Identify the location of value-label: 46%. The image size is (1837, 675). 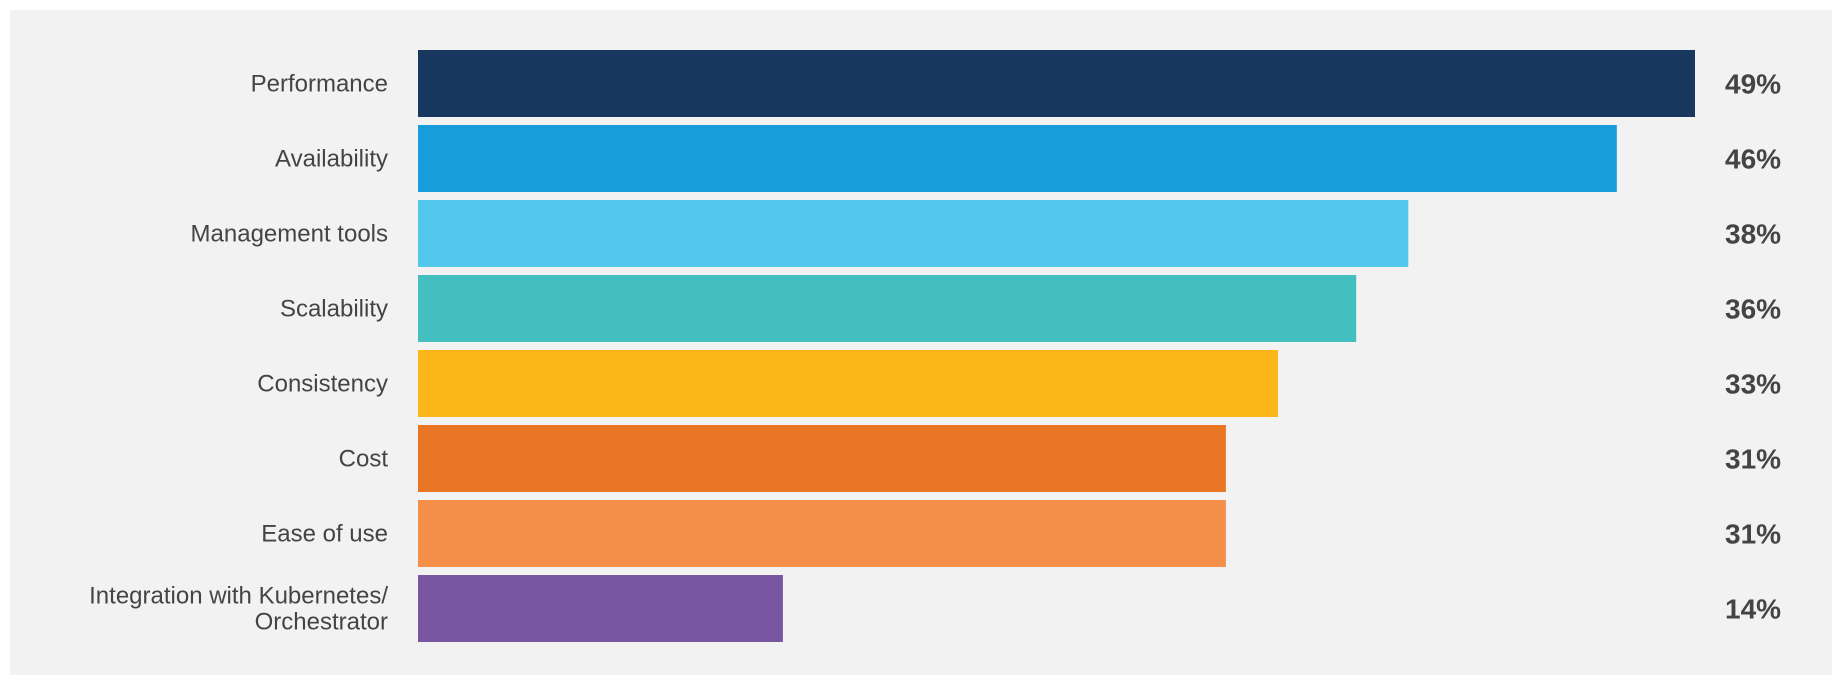
(1753, 159).